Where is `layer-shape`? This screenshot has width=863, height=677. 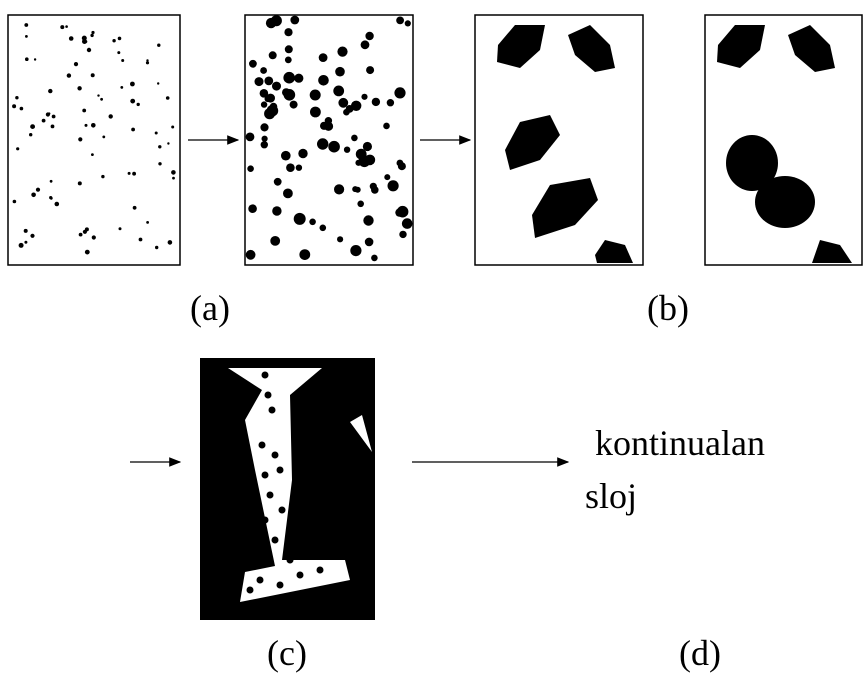 layer-shape is located at coordinates (289, 485).